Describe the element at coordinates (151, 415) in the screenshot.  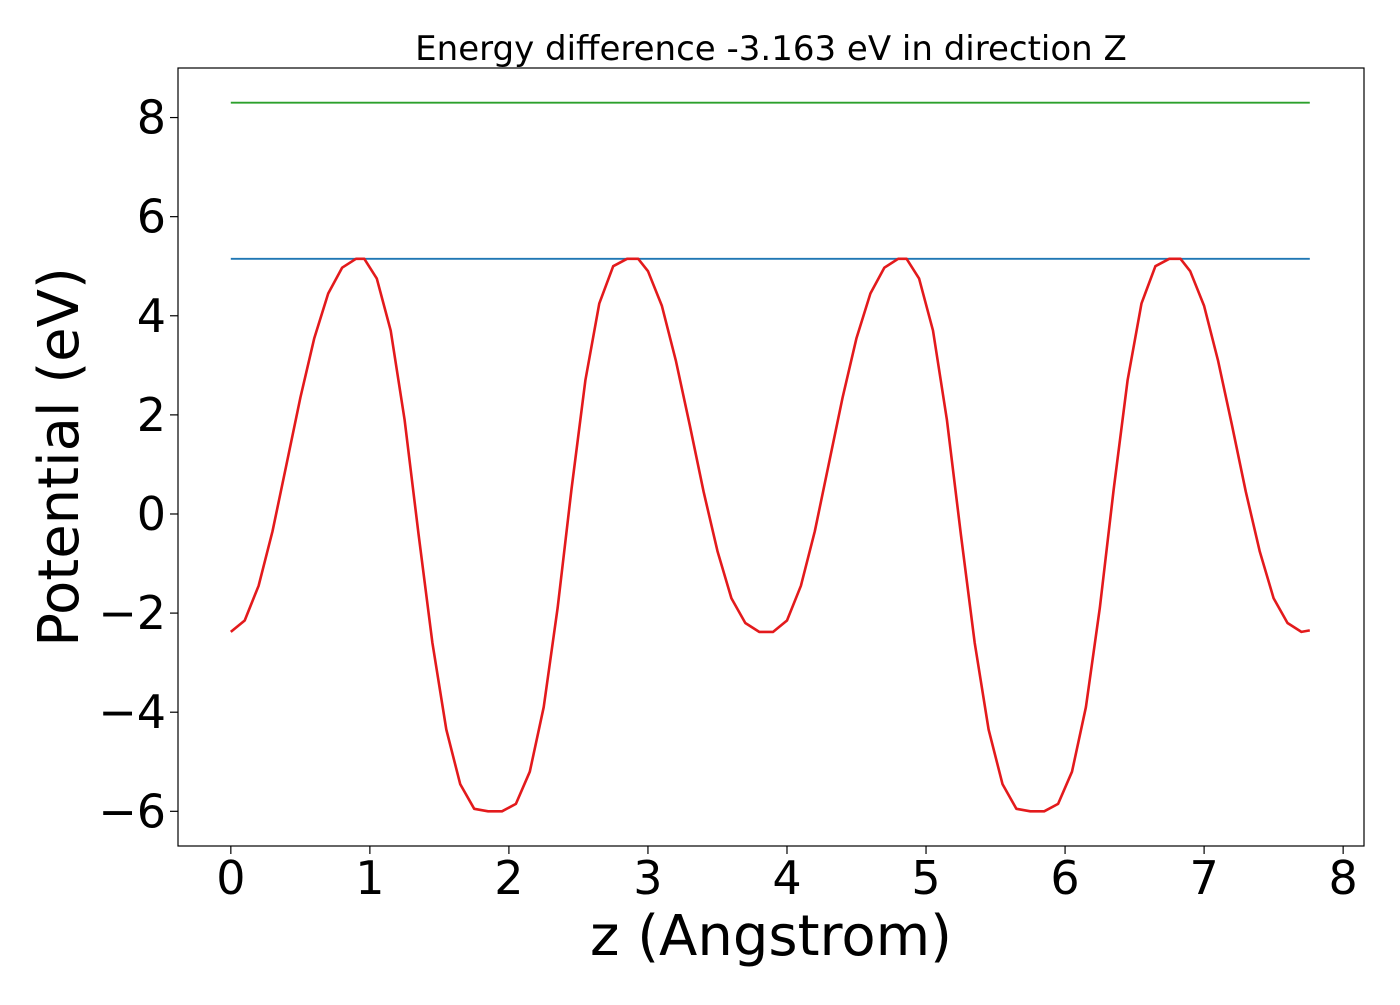
I see `y-tick-label: 2` at that location.